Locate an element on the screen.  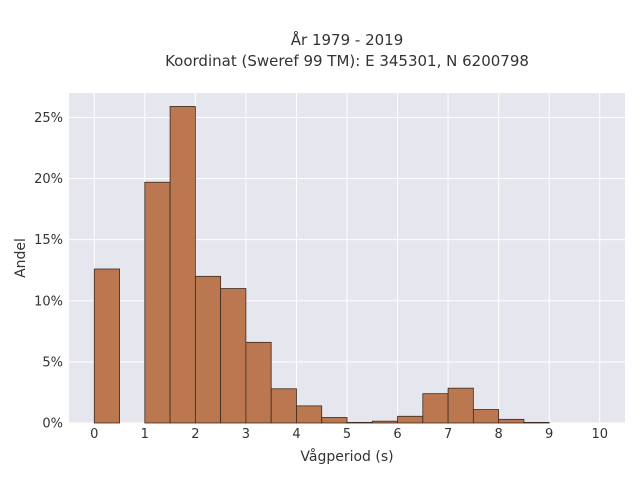
x-tick-label: 8 is located at coordinates (498, 434).